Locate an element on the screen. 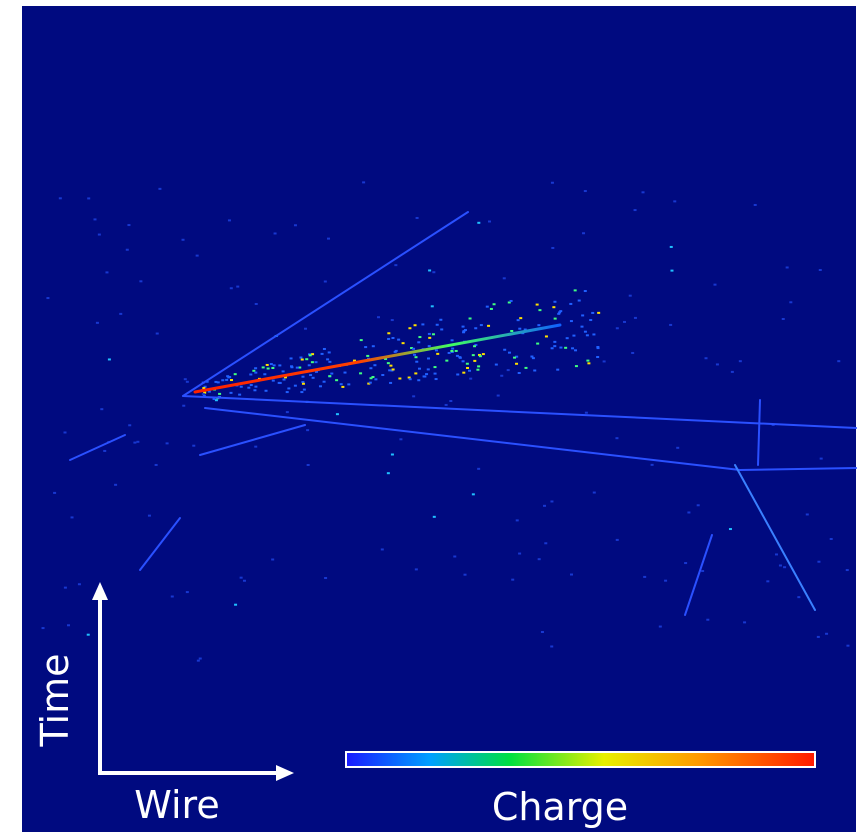  wire-label: Wire is located at coordinates (176, 805).